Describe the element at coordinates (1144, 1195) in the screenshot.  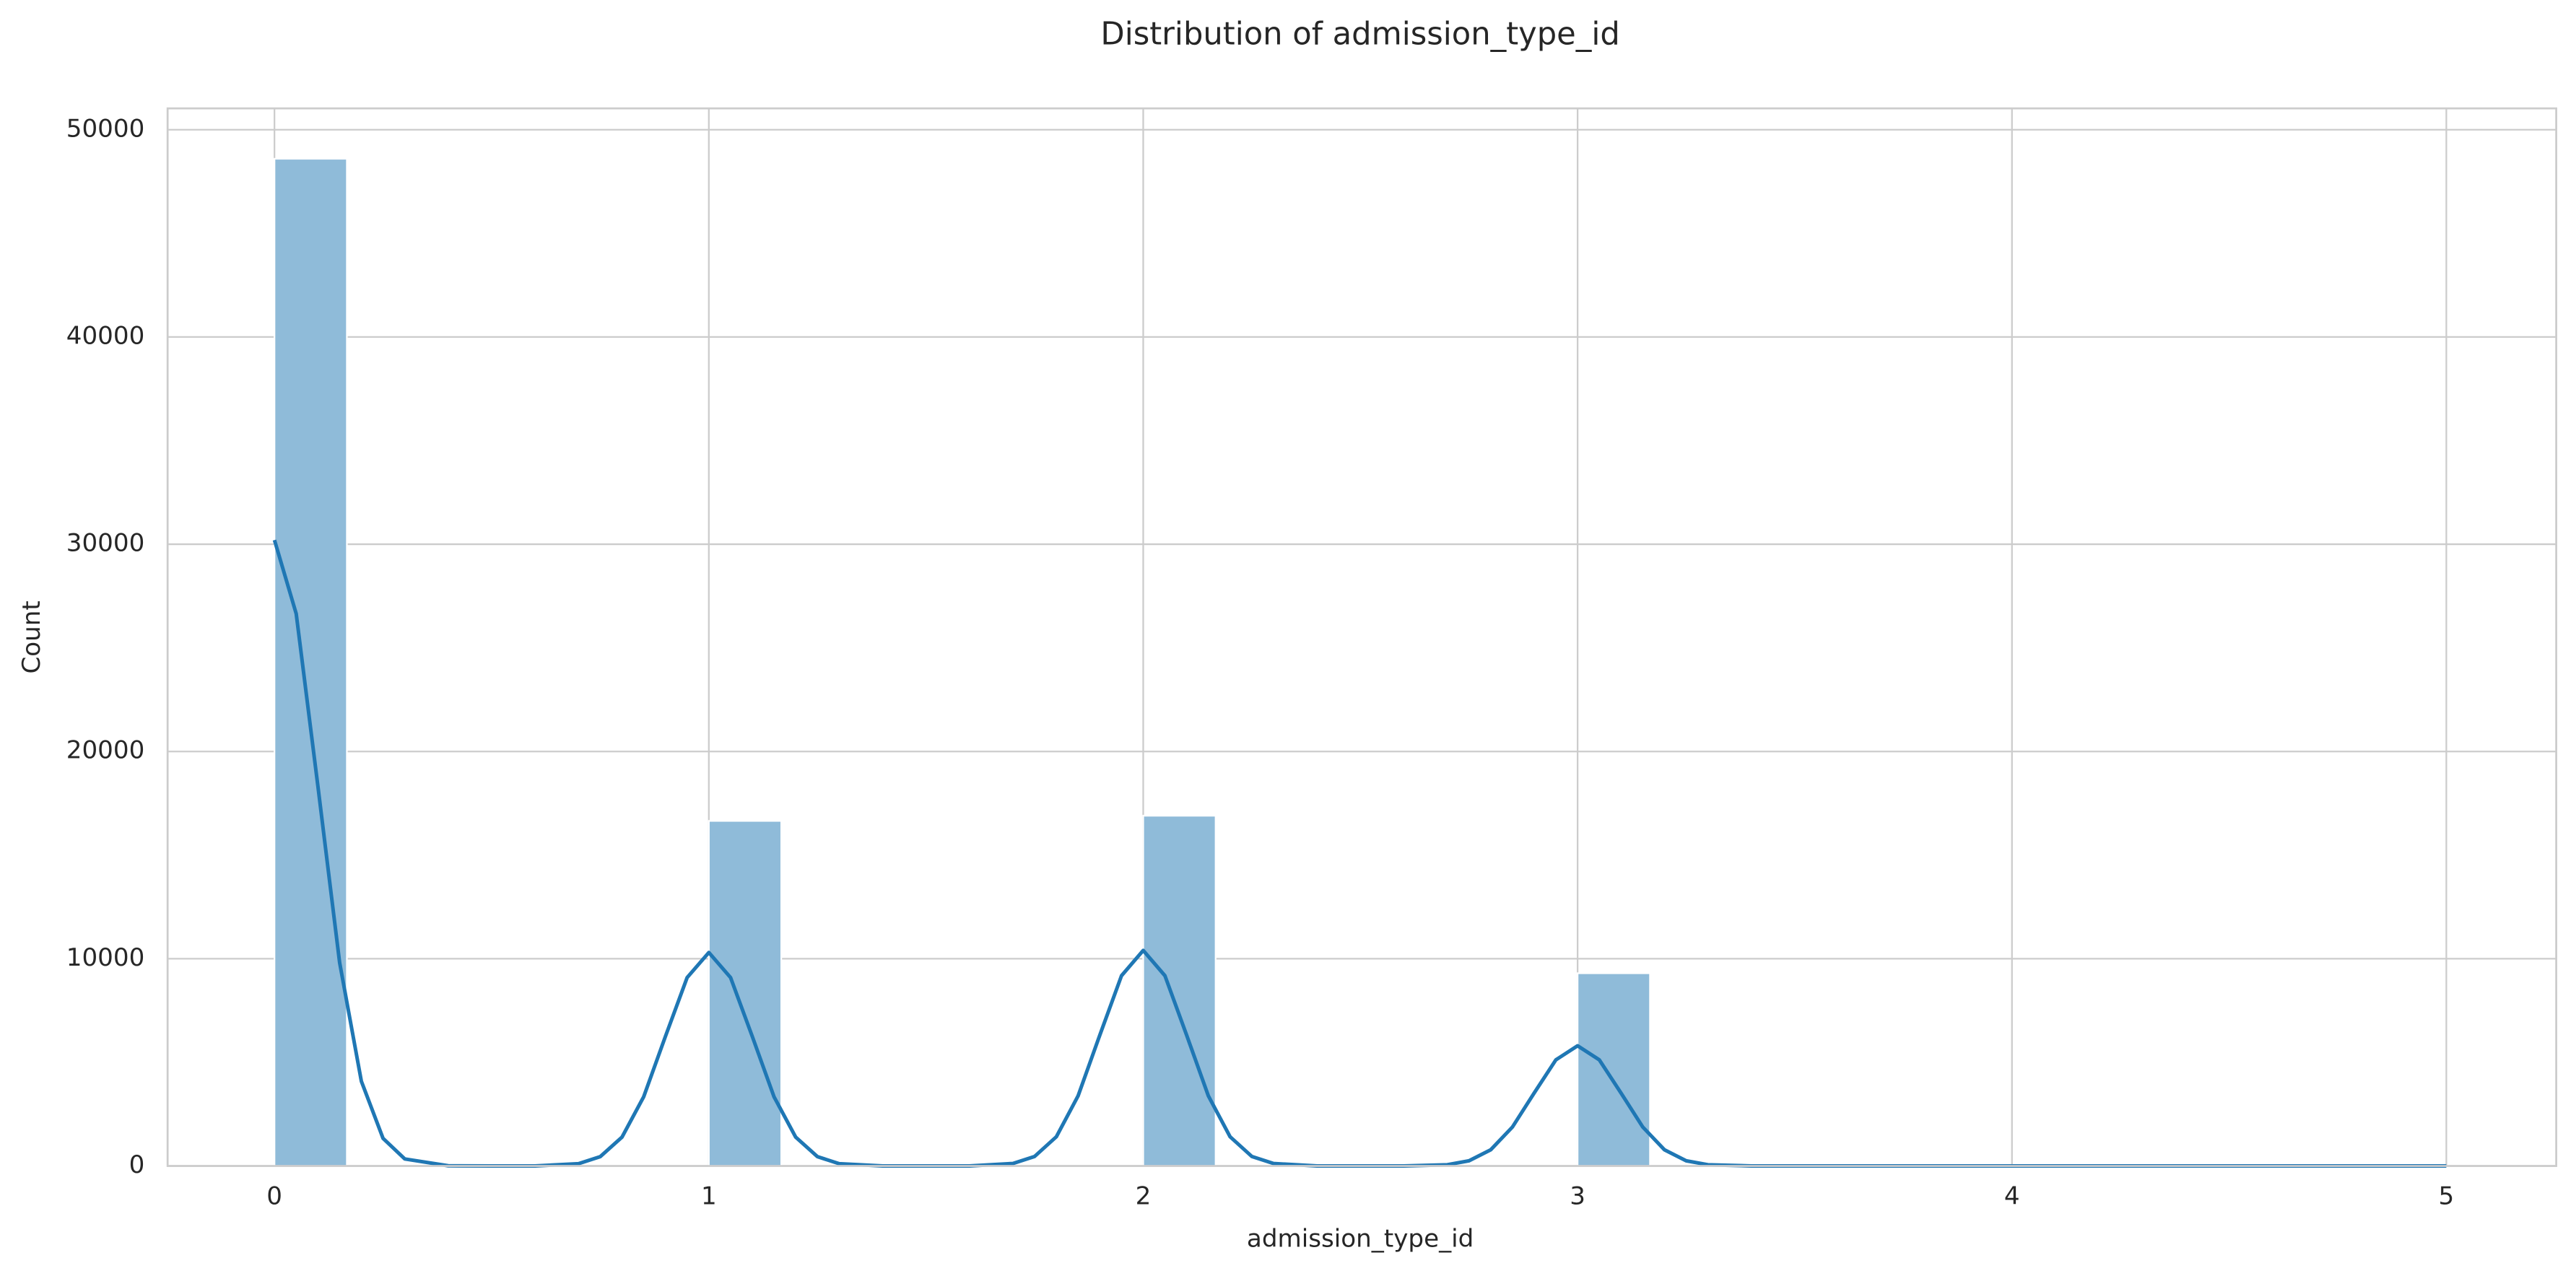
I see `x-tick-label: 2` at that location.